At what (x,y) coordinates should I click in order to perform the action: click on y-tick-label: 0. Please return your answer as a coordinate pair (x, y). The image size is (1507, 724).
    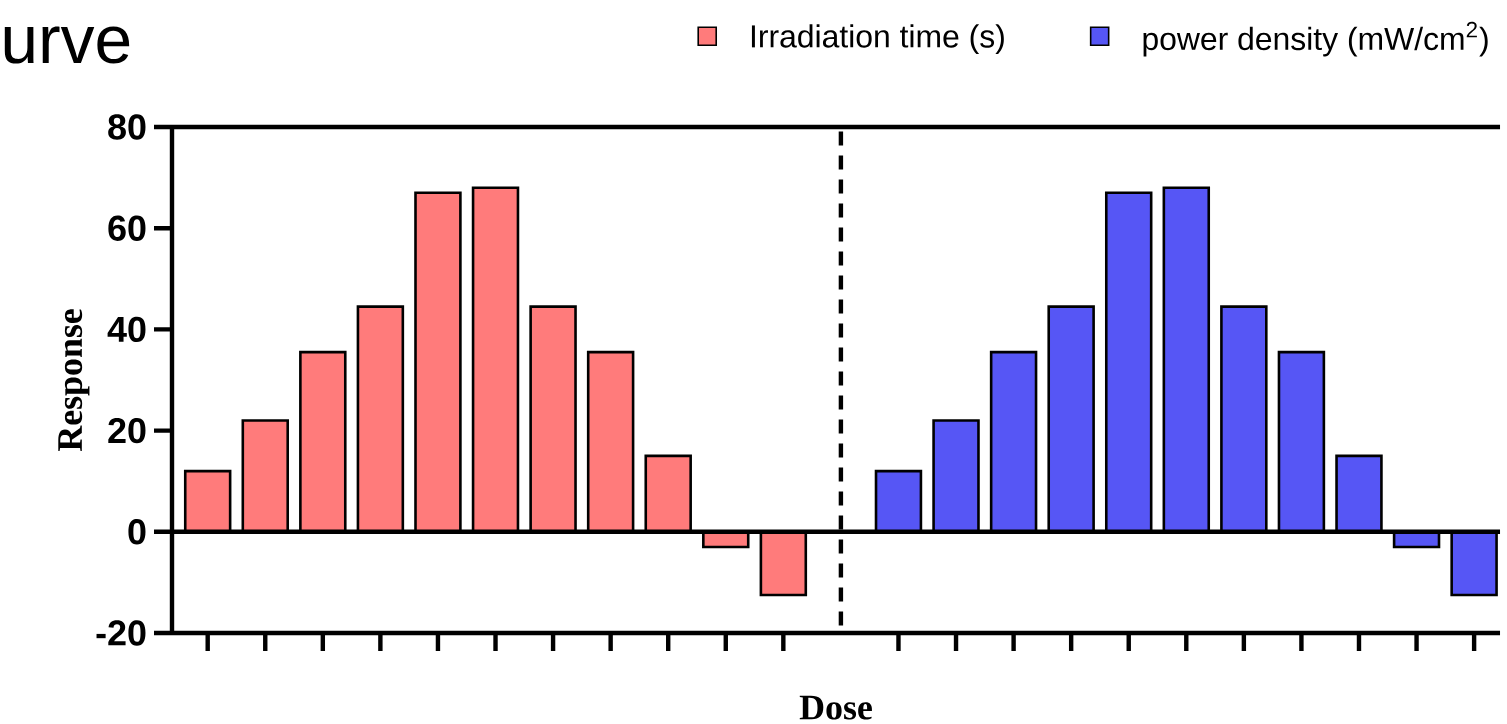
    Looking at the image, I should click on (137, 532).